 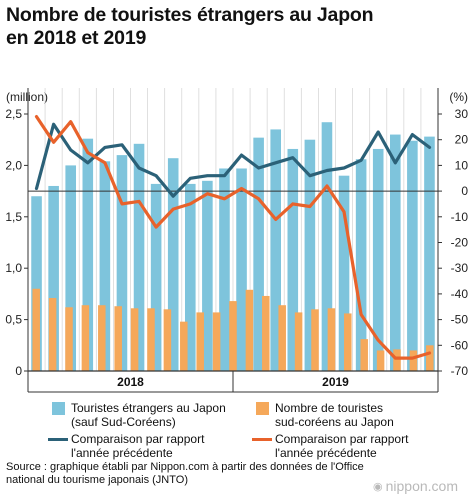 What do you see at coordinates (27, 97) in the screenshot?
I see `left-axis-unit: (million)` at bounding box center [27, 97].